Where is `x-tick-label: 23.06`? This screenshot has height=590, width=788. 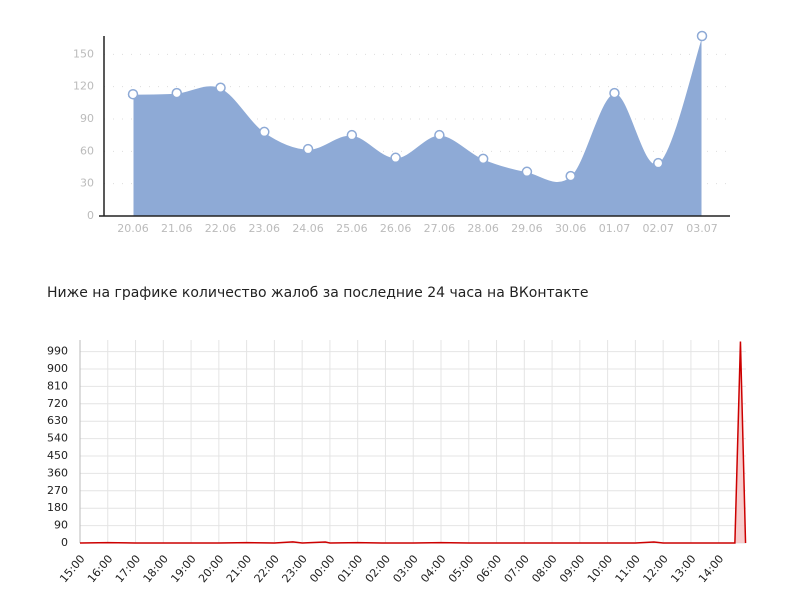 x-tick-label: 23.06 is located at coordinates (265, 228).